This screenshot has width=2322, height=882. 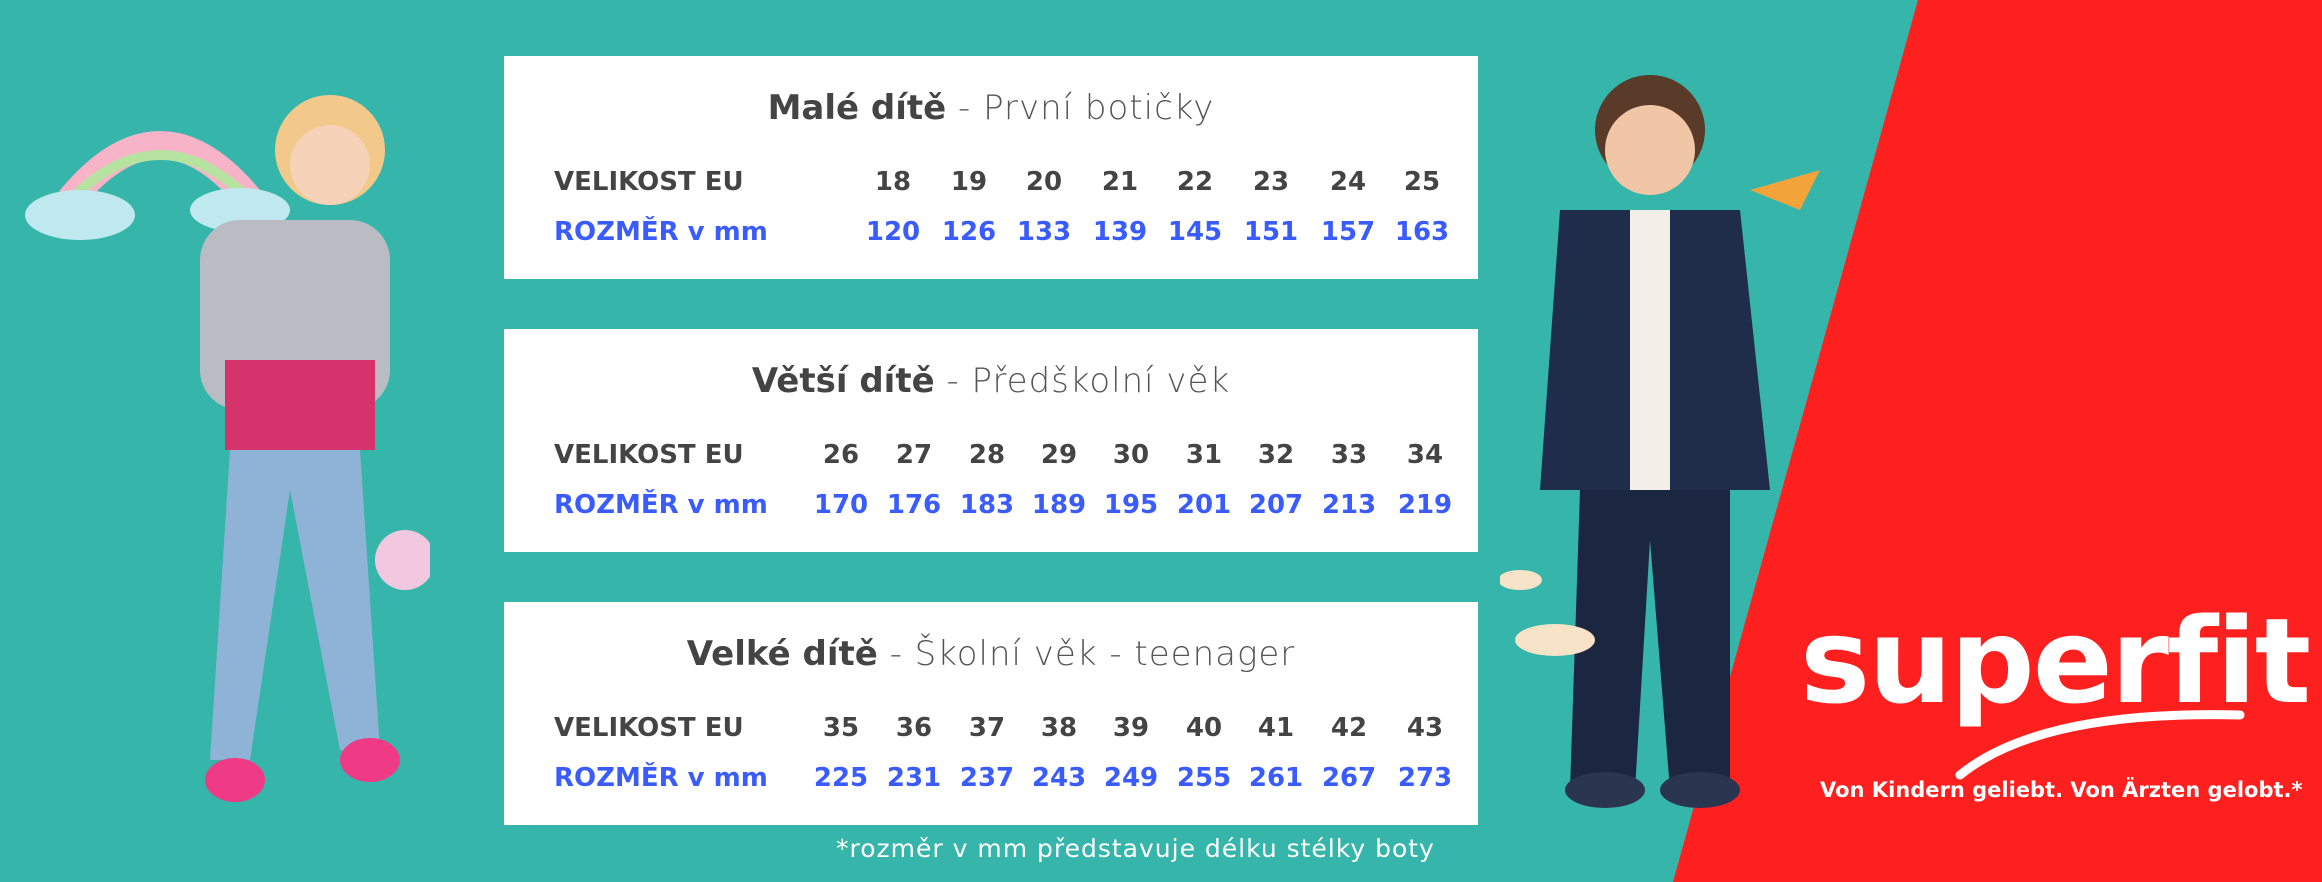 What do you see at coordinates (1349, 778) in the screenshot?
I see `mm-cell: 267` at bounding box center [1349, 778].